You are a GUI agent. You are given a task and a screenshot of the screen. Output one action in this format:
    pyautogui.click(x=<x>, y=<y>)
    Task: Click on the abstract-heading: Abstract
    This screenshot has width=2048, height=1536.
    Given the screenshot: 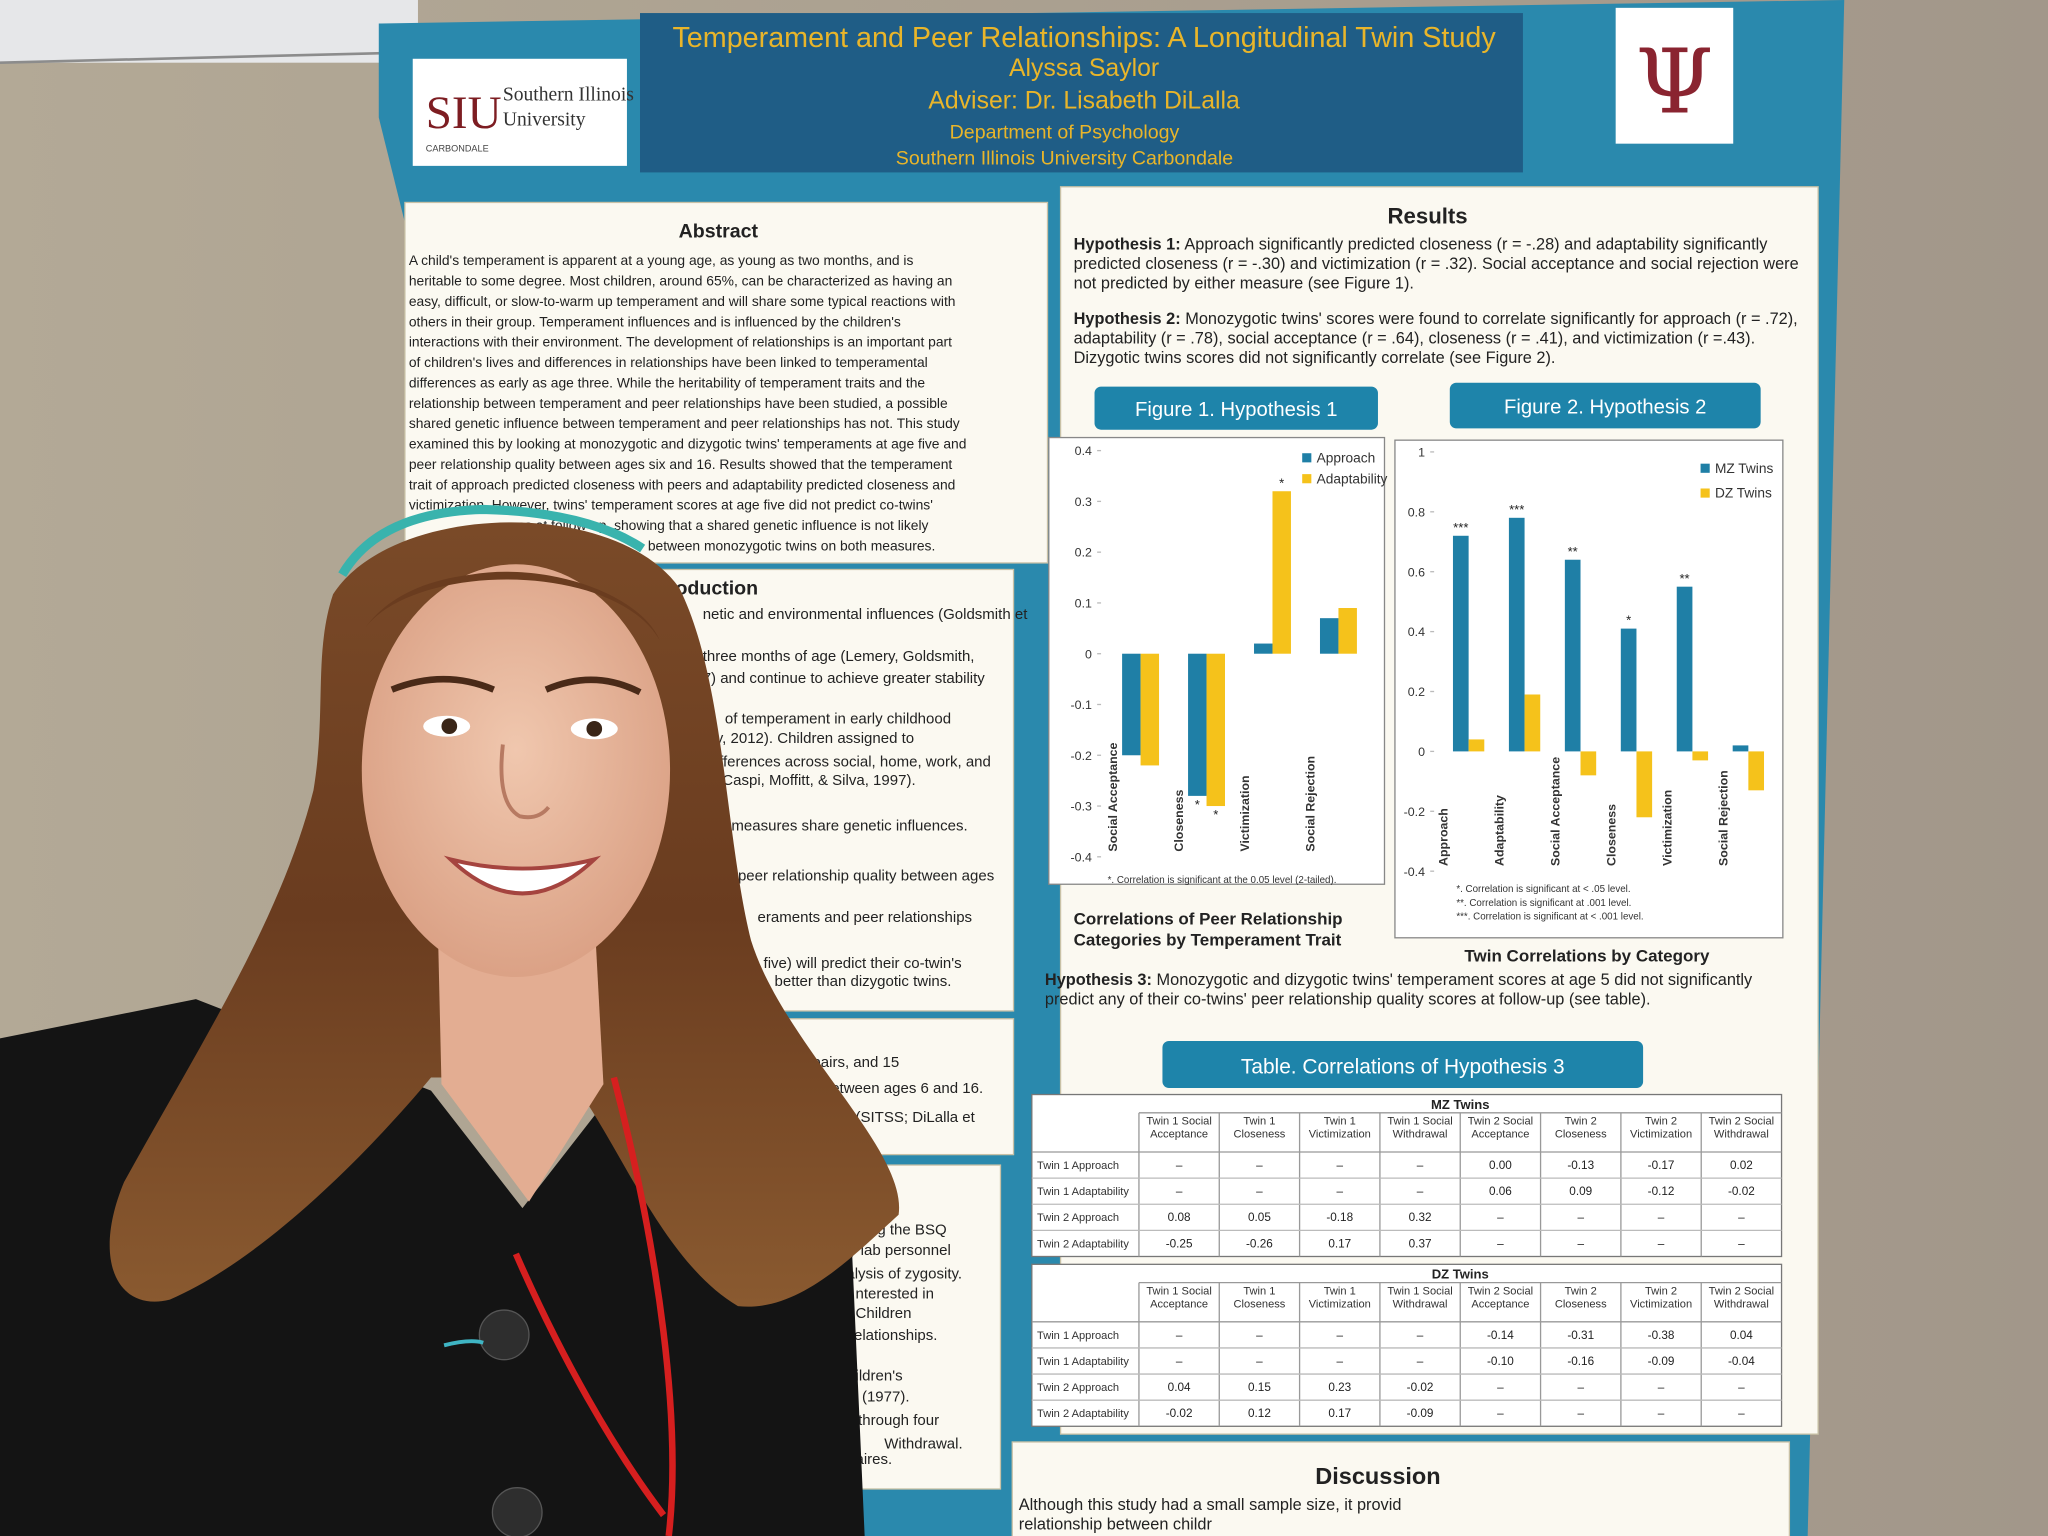 What is the action you would take?
    pyautogui.click(x=719, y=232)
    